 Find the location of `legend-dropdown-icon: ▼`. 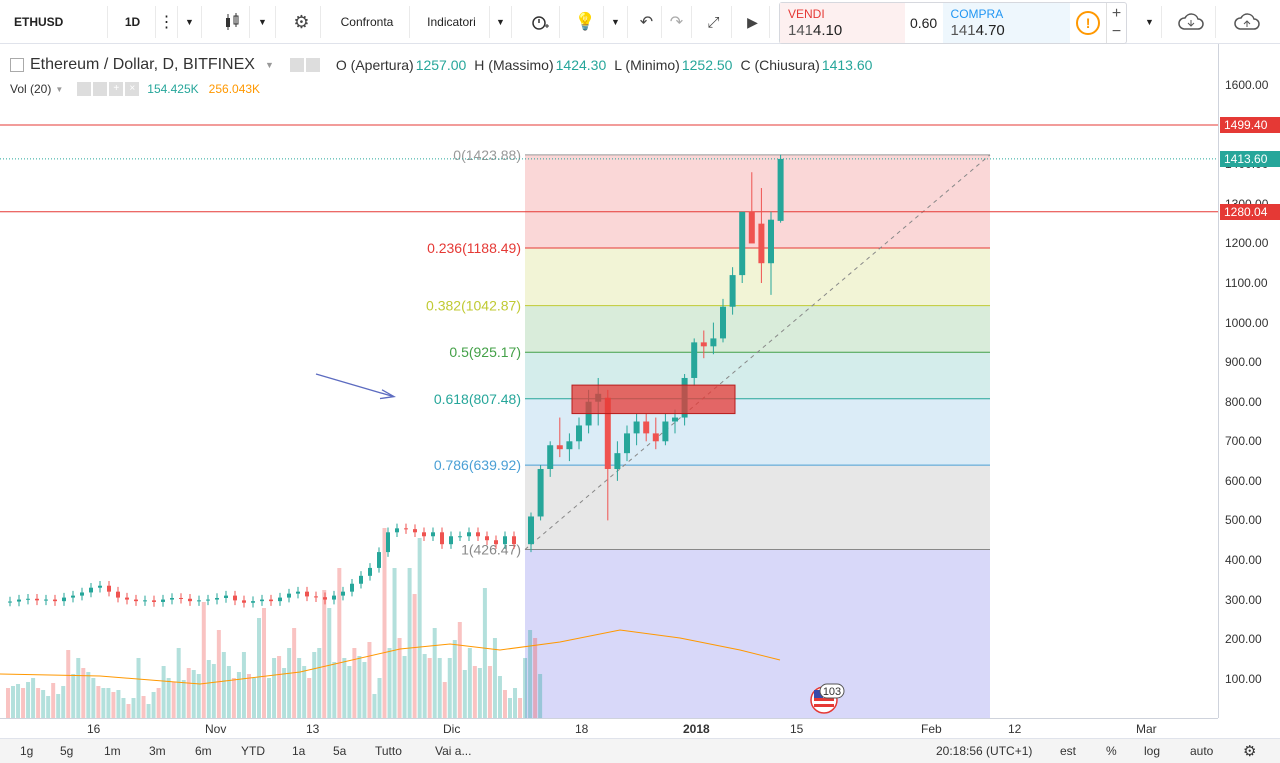

legend-dropdown-icon: ▼ is located at coordinates (269, 65).